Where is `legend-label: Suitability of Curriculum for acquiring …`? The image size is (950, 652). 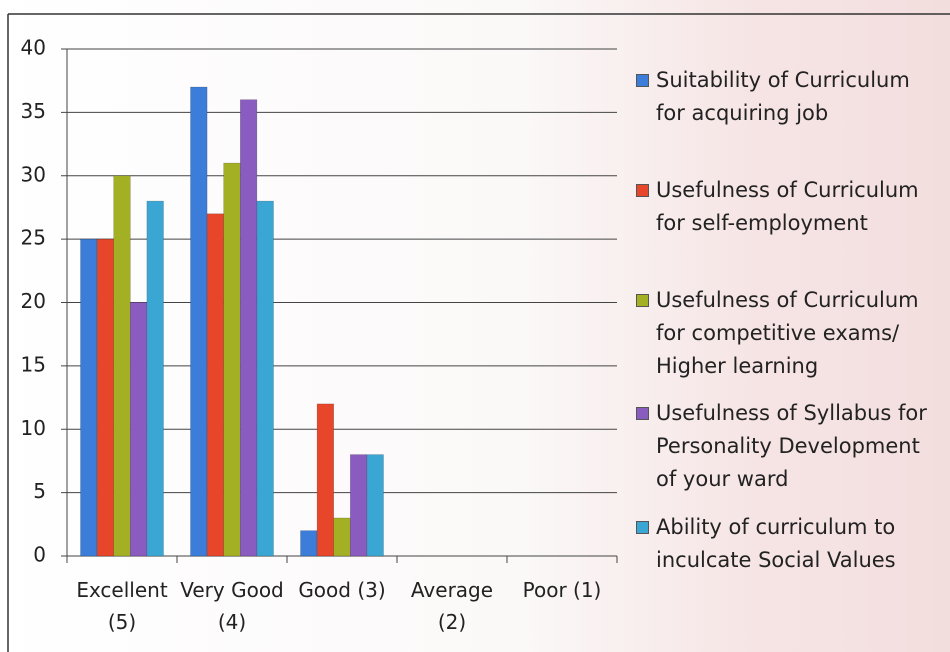
legend-label: Suitability of Curriculum for acquiring … is located at coordinates (783, 96).